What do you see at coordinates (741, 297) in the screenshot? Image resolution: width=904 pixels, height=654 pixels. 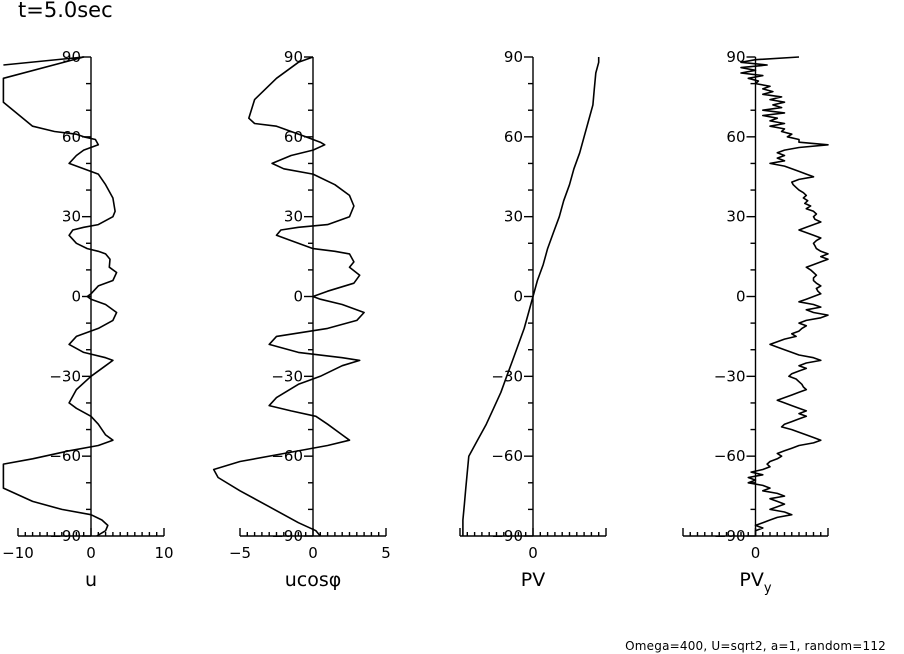 I see `panel-4-y-tick-label: 0` at bounding box center [741, 297].